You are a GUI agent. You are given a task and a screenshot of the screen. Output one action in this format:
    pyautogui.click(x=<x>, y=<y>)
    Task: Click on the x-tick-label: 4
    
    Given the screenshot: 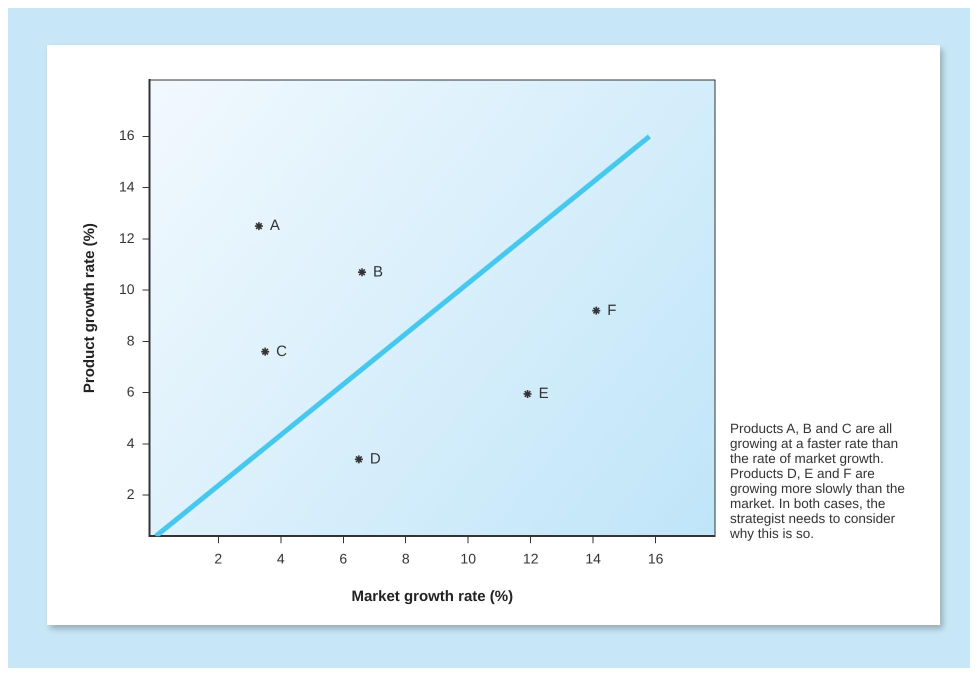 What is the action you would take?
    pyautogui.click(x=280, y=558)
    